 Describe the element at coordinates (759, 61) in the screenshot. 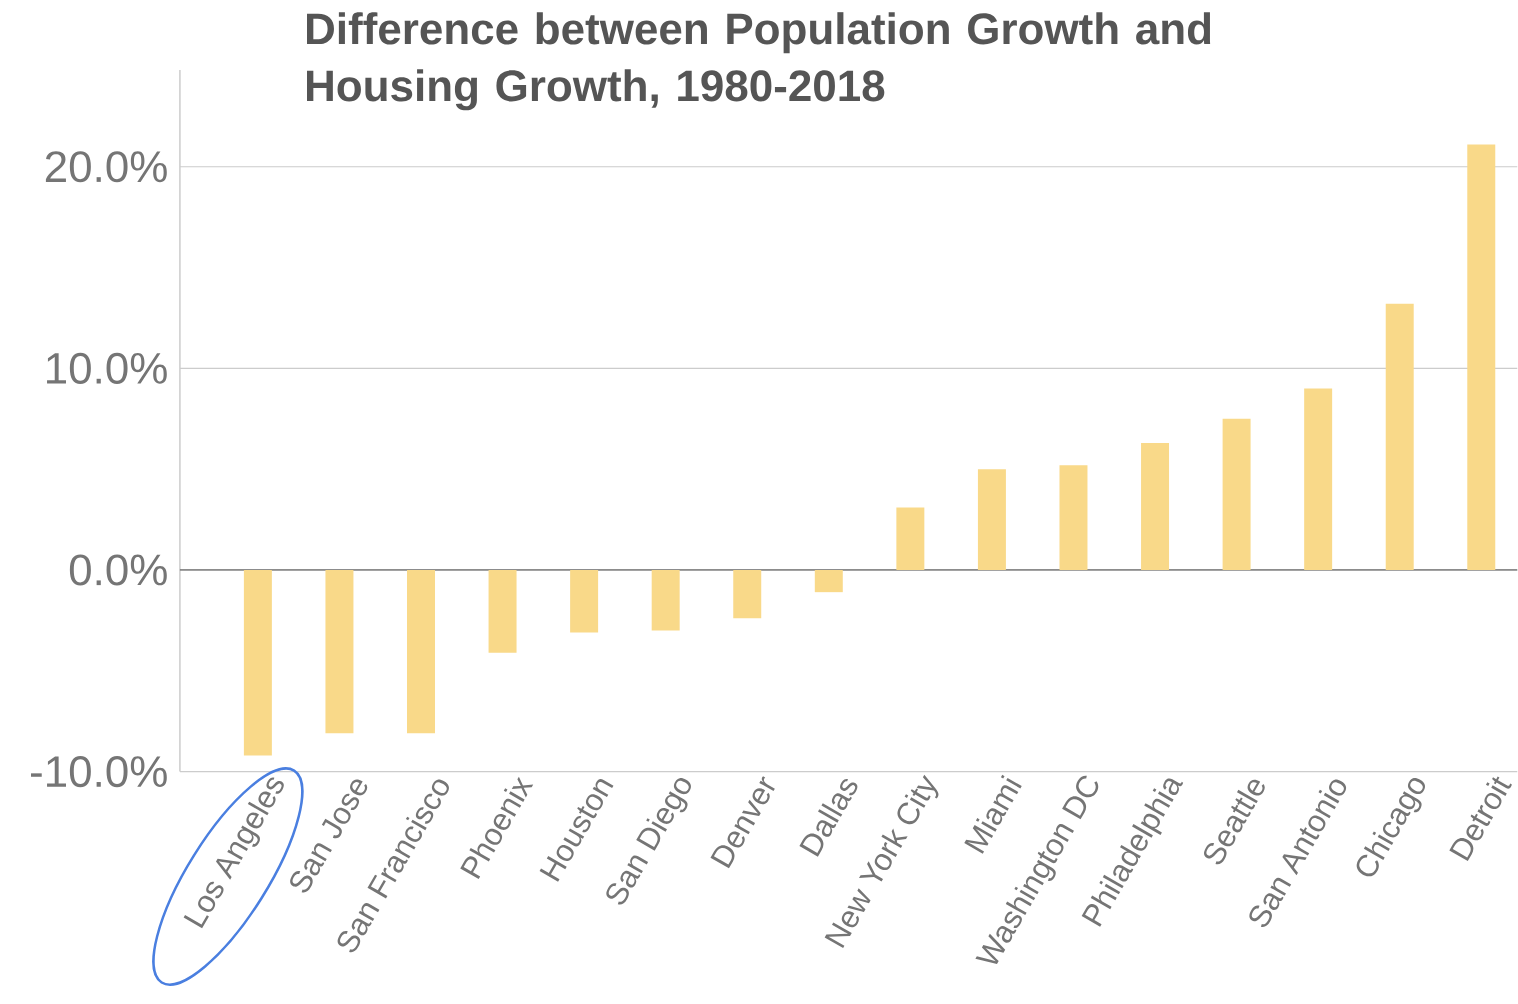

I see `chart-title: Difference between Population Growth and Housing Growth, 1980-2018` at that location.